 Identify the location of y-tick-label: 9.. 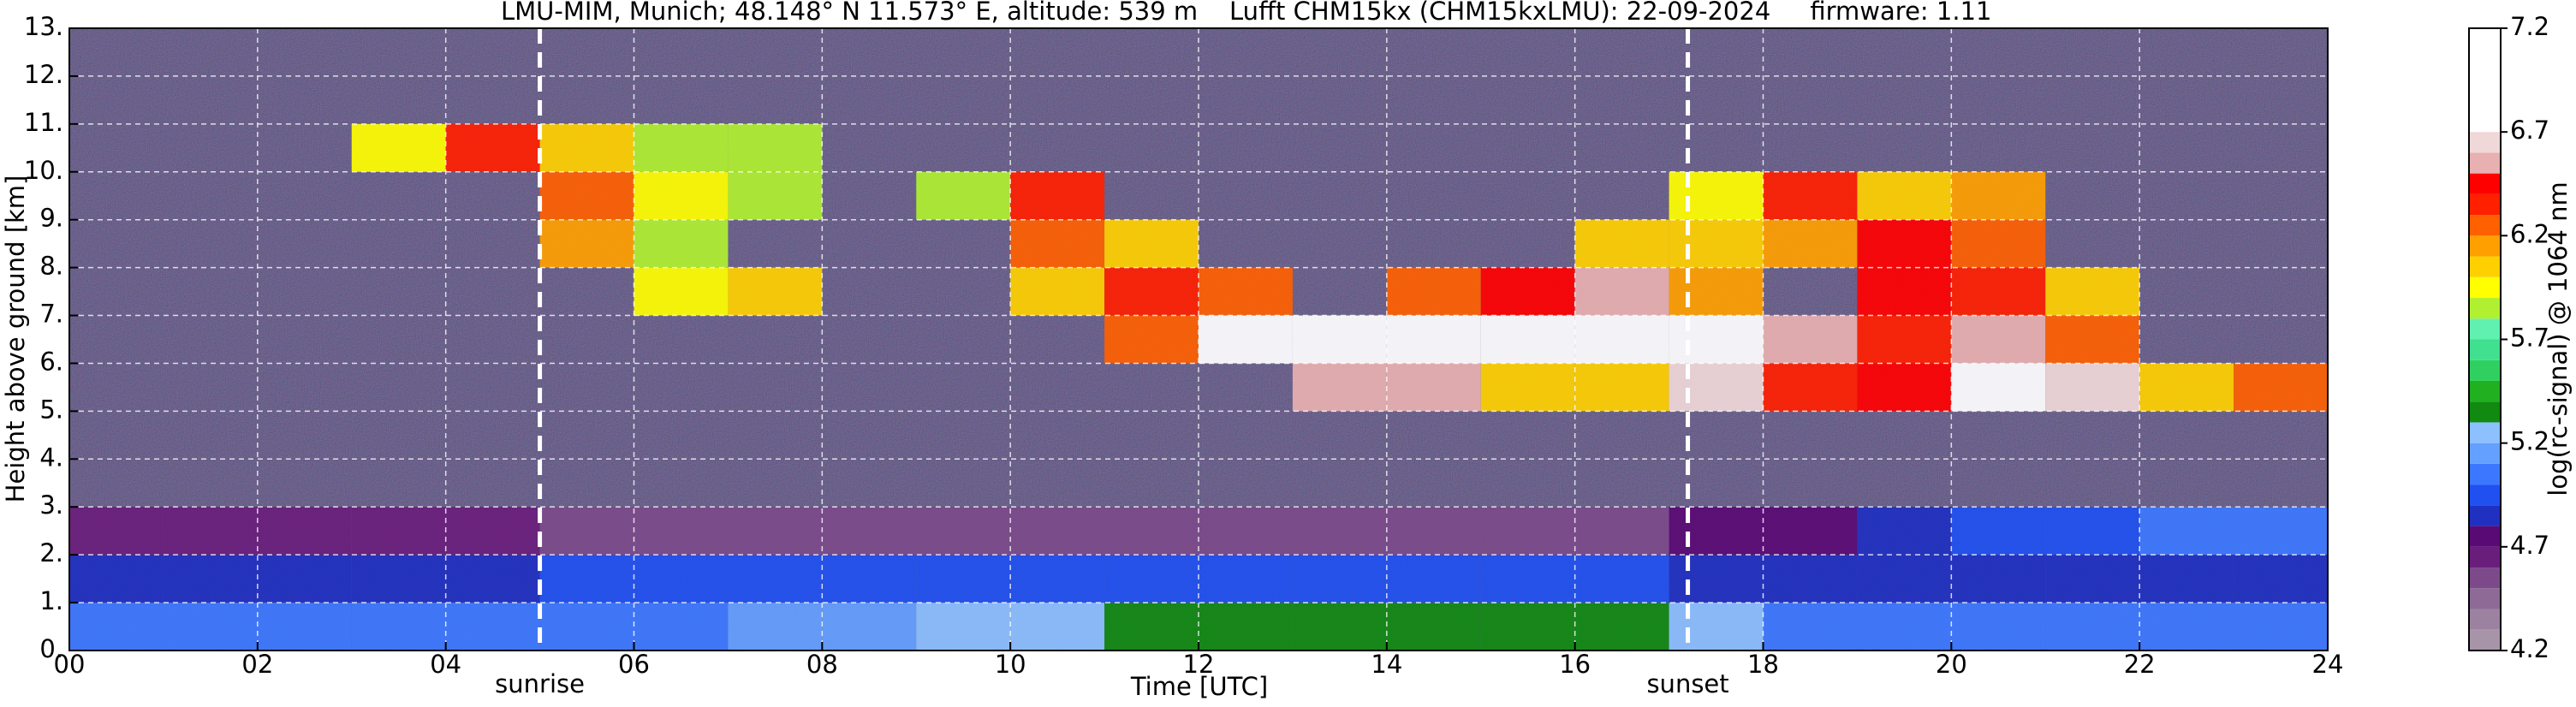
(51, 218).